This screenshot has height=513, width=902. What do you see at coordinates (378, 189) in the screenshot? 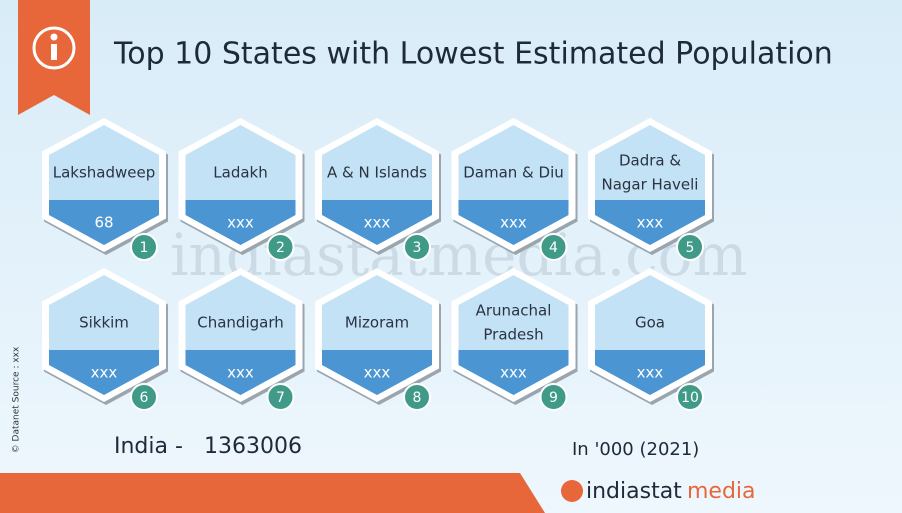
I see `state-card: A & N Islands xxx 3` at bounding box center [378, 189].